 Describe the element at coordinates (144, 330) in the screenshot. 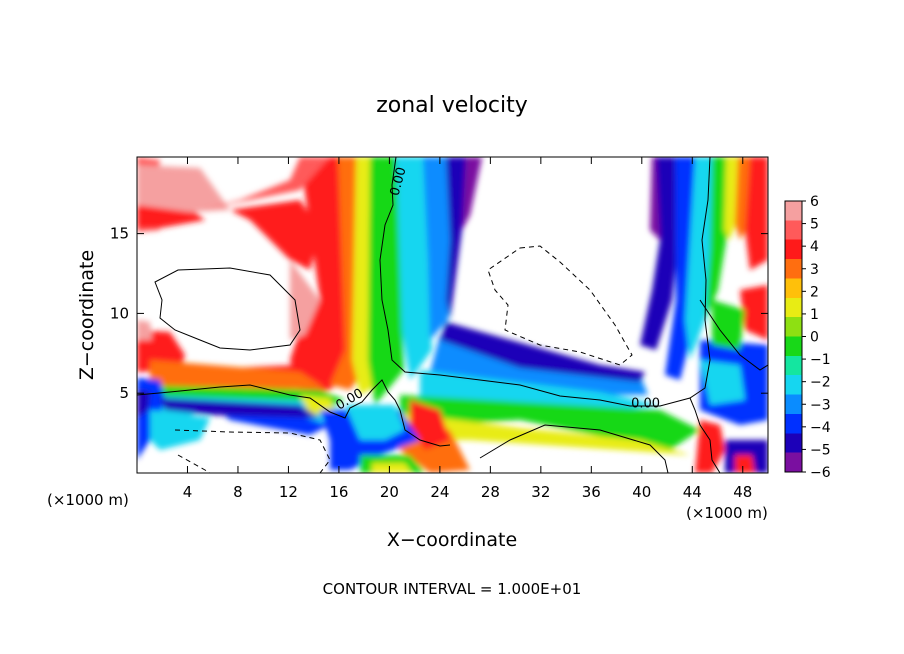

I see `left-edge-pink` at that location.